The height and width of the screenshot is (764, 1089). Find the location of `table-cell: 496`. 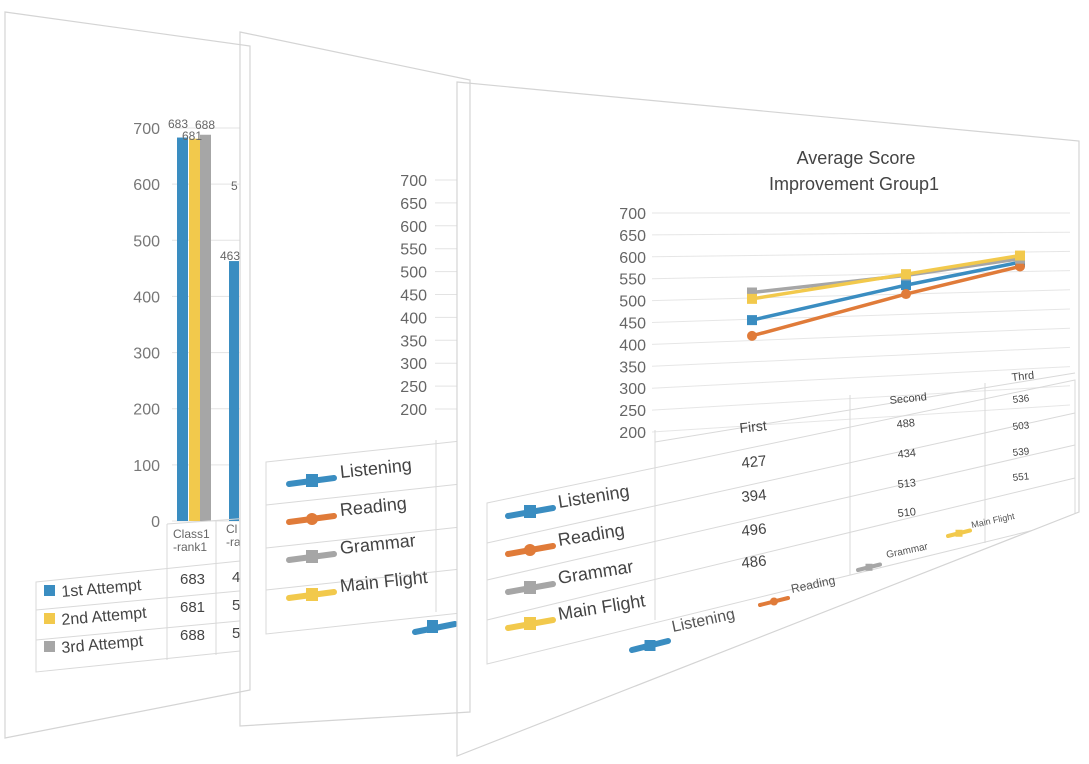

table-cell: 496 is located at coordinates (754, 530).